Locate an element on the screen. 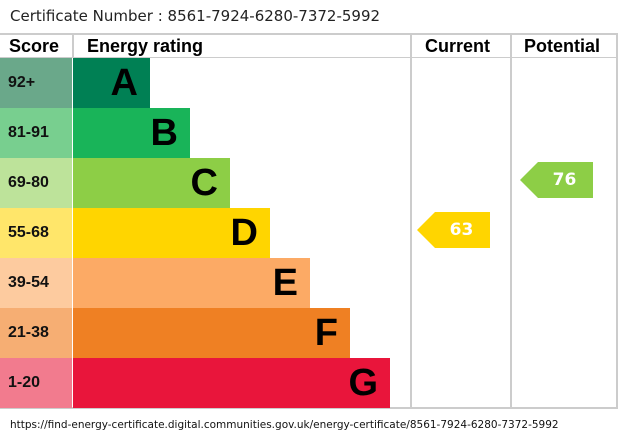  current-rating-arrow: 63 is located at coordinates (453, 230).